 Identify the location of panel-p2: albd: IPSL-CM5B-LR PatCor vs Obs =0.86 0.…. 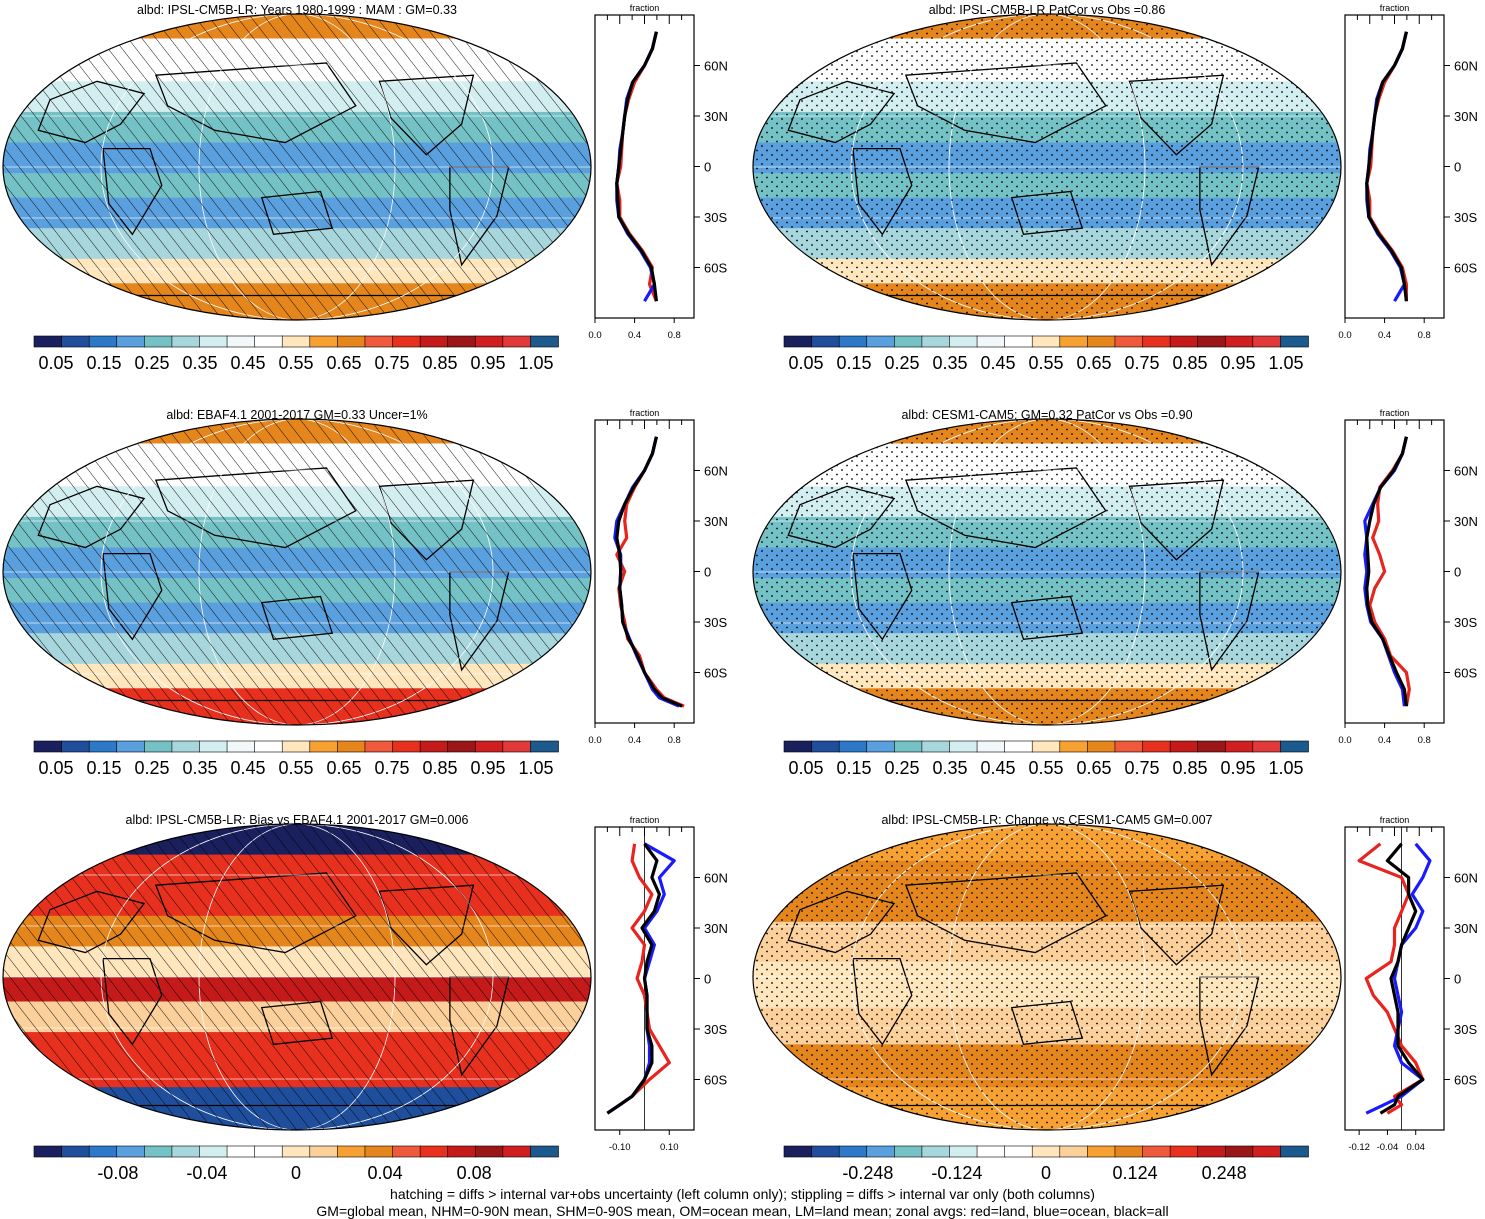
(1115, 188).